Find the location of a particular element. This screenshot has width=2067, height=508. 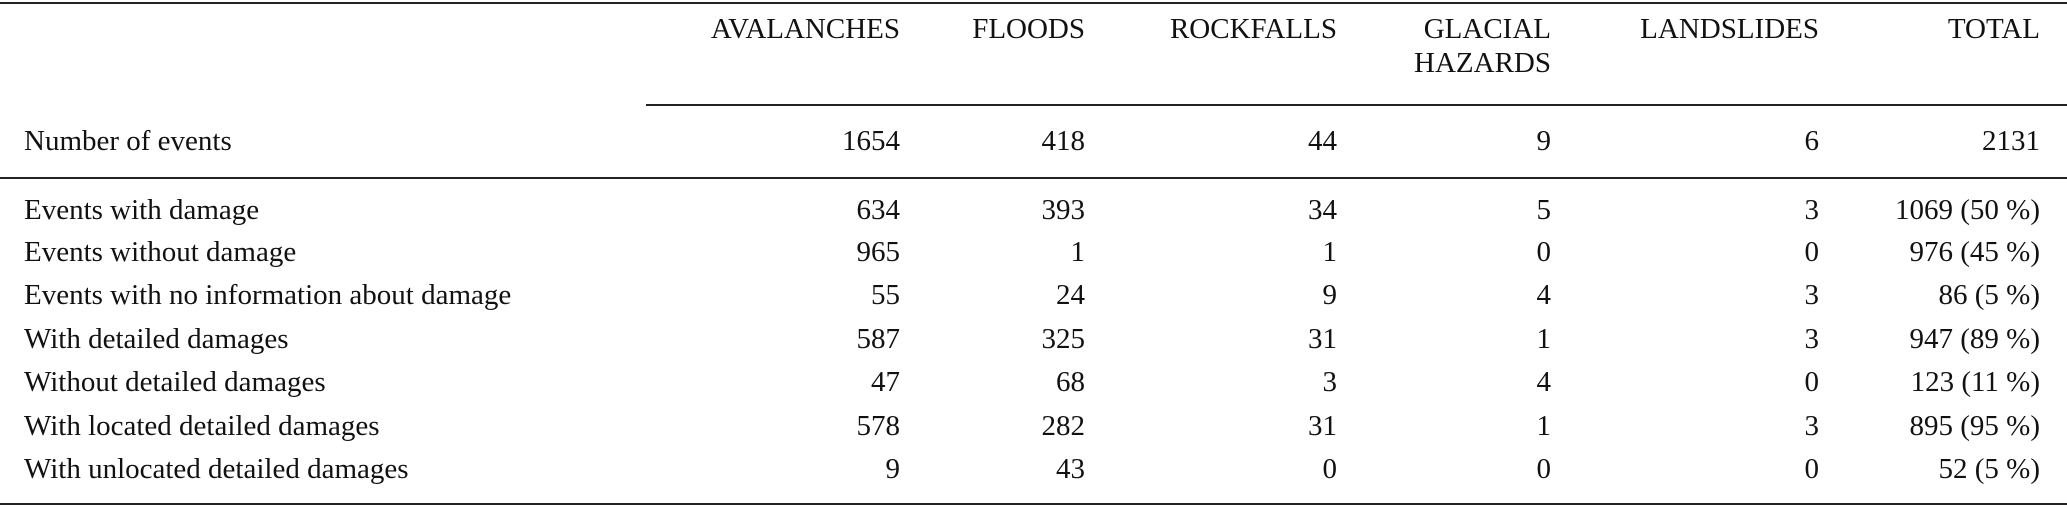

table-cell: 587 is located at coordinates (878, 339).